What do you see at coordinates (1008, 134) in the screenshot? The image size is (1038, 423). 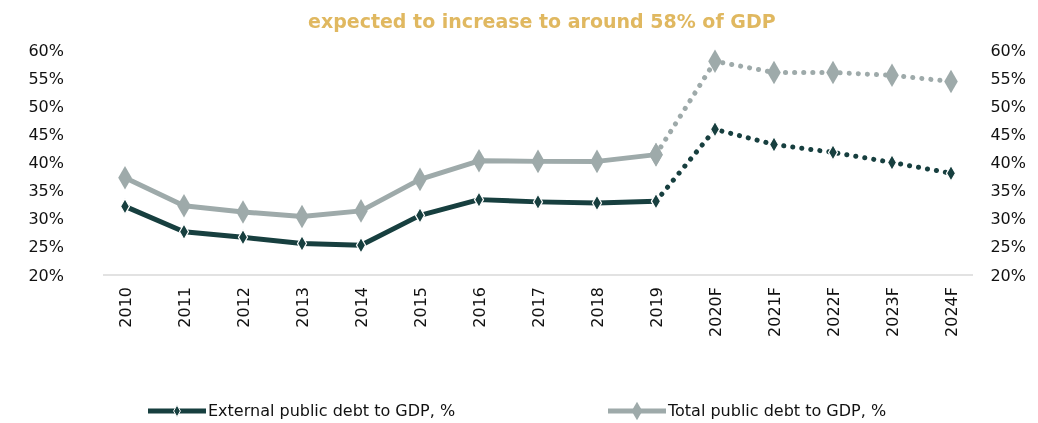 I see `y2-tick-label: 45%` at bounding box center [1008, 134].